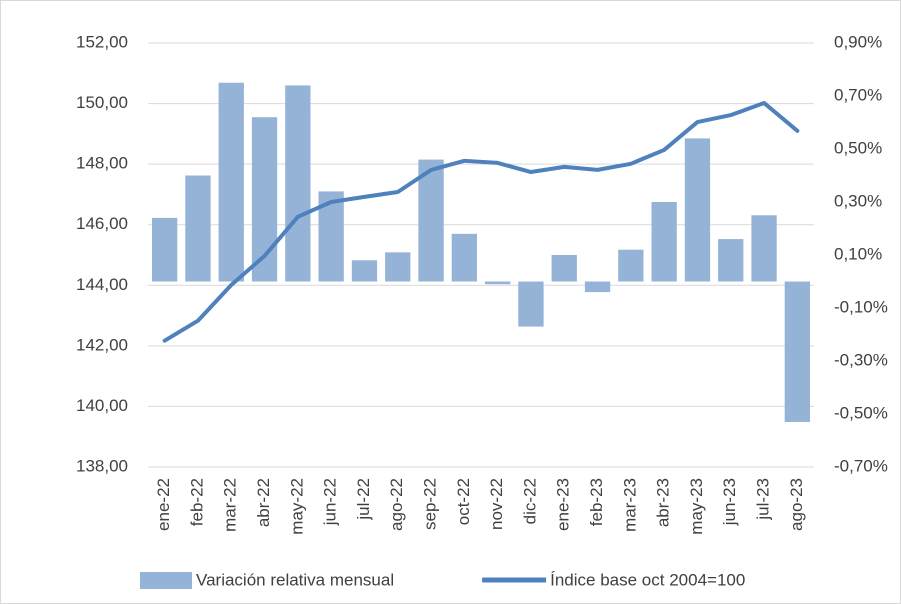 Image resolution: width=901 pixels, height=604 pixels. What do you see at coordinates (295, 579) in the screenshot?
I see `legend-label: Variación relativa mensual` at bounding box center [295, 579].